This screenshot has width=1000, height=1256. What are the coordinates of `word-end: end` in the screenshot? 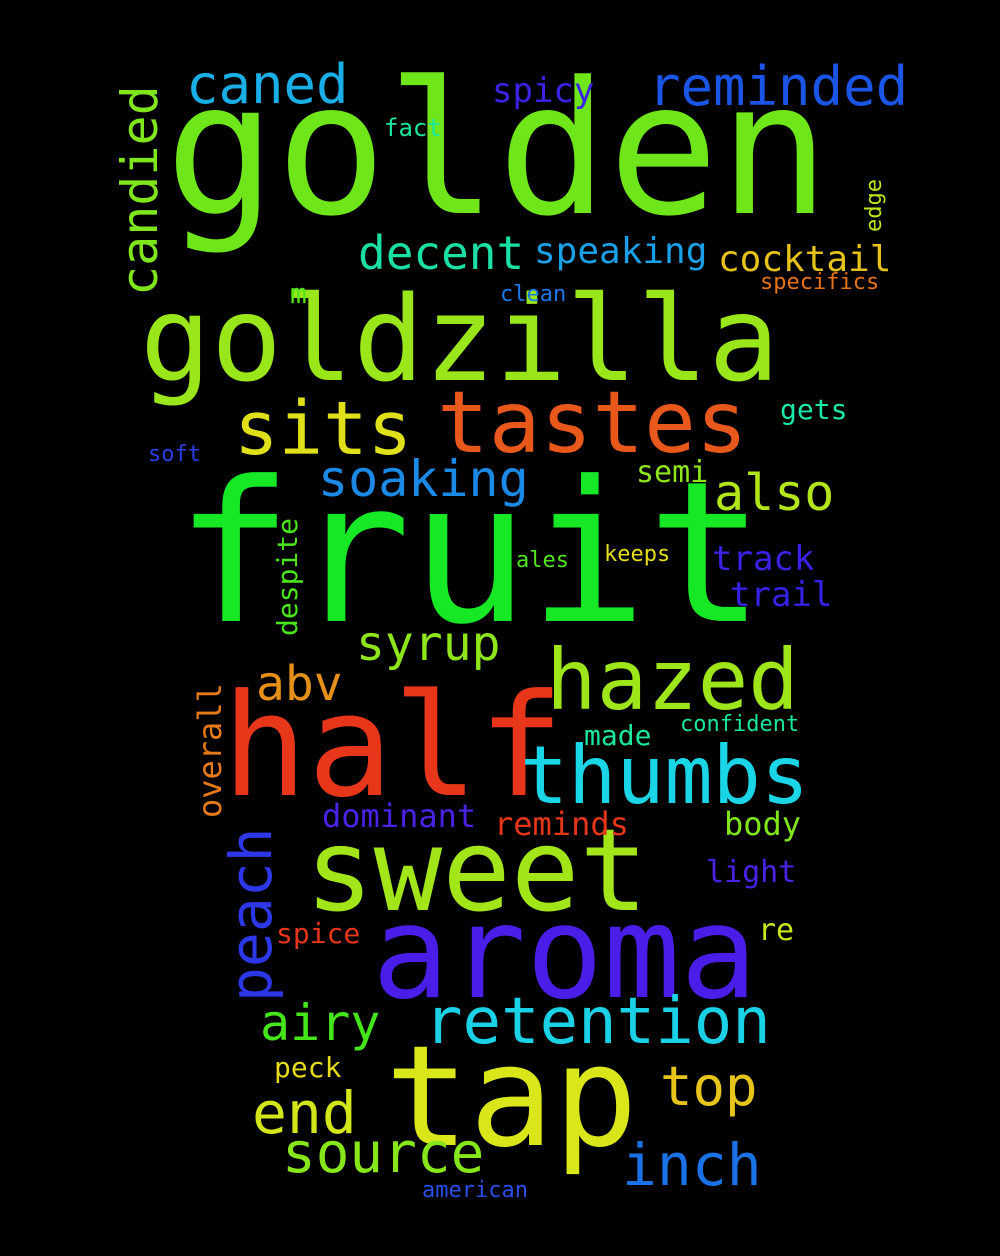 It's located at (304, 1113).